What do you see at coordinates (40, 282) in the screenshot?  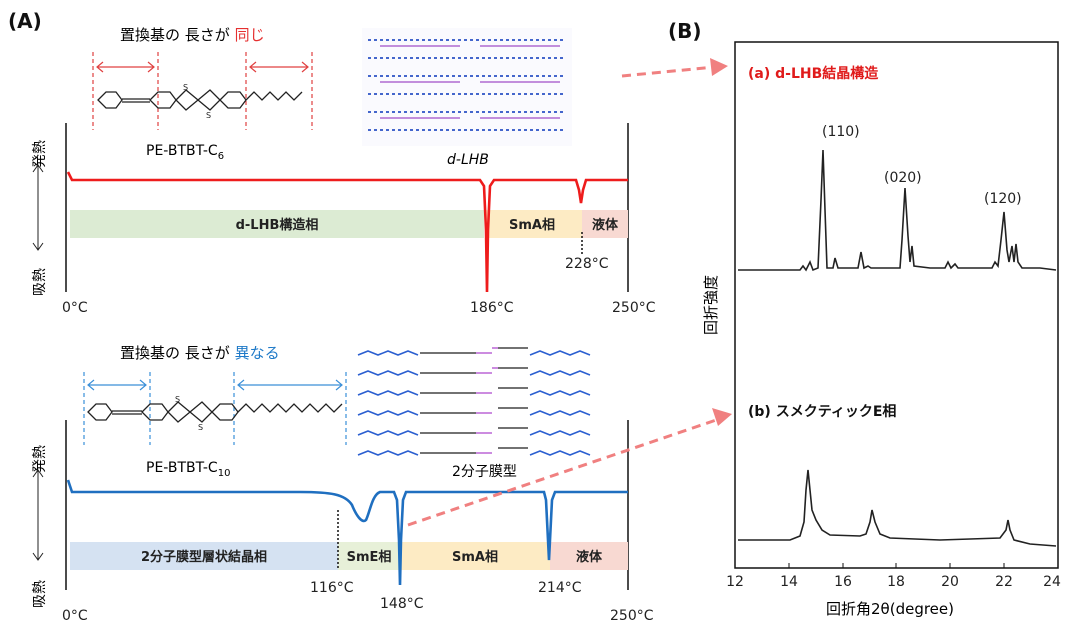 I see `top-endo-label: 吸熱` at bounding box center [40, 282].